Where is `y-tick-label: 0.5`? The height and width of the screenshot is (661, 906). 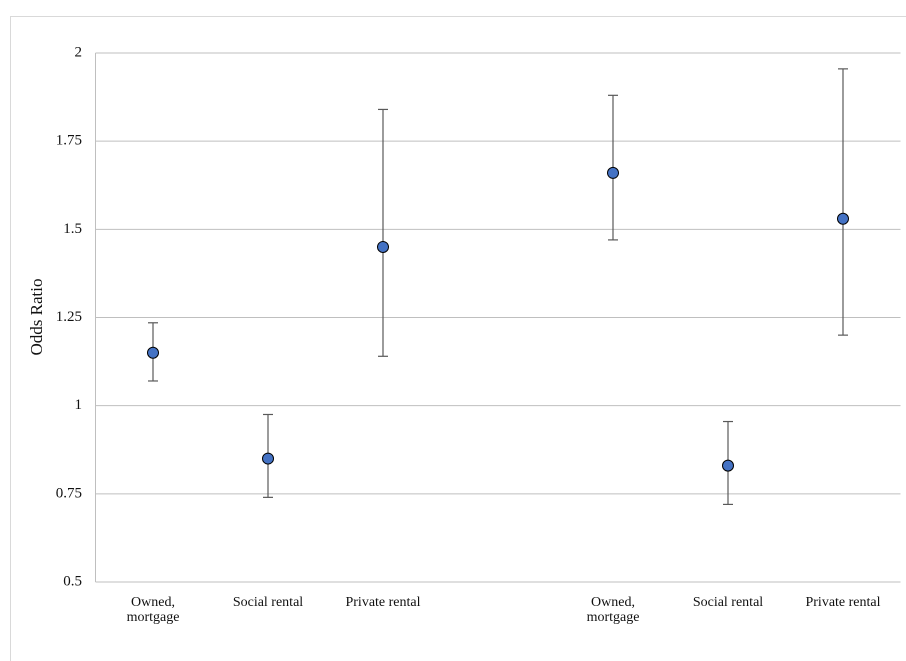
y-tick-label: 0.5 is located at coordinates (72, 581).